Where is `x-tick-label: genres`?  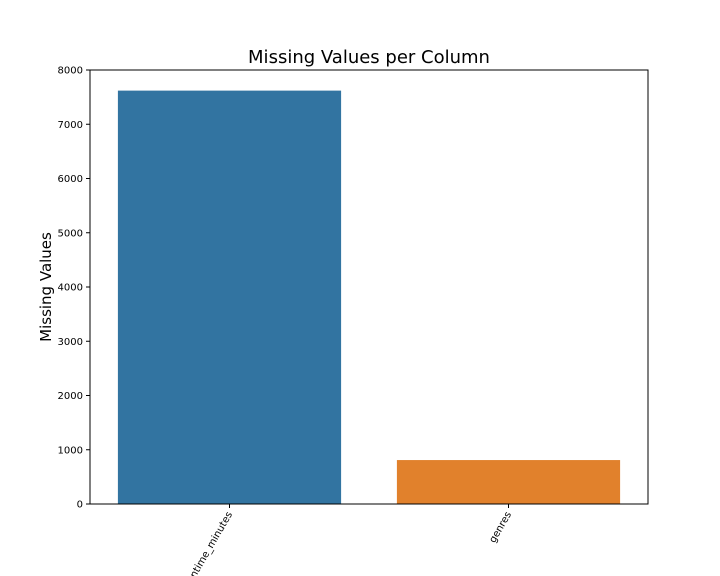
x-tick-label: genres is located at coordinates (501, 527).